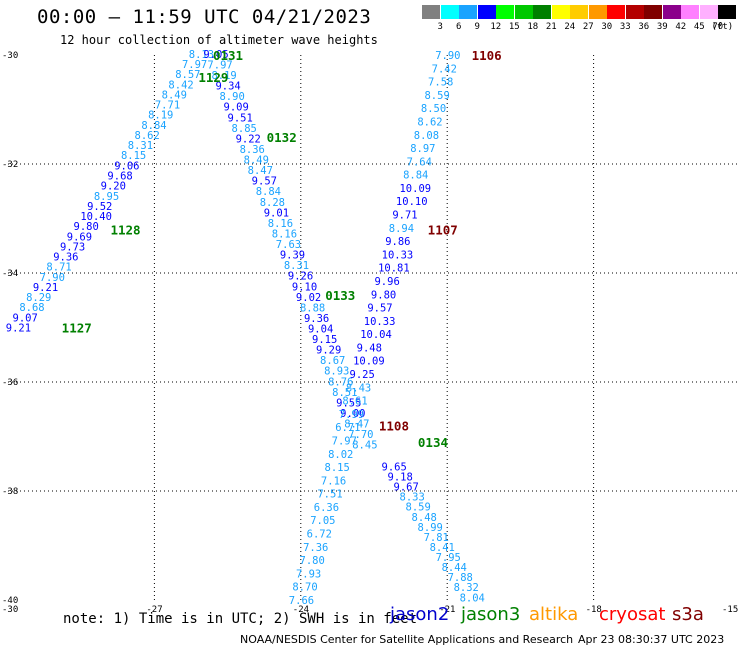 This screenshot has height=650, width=740. I want to click on wave-height-value: 7.71, so click(167, 106).